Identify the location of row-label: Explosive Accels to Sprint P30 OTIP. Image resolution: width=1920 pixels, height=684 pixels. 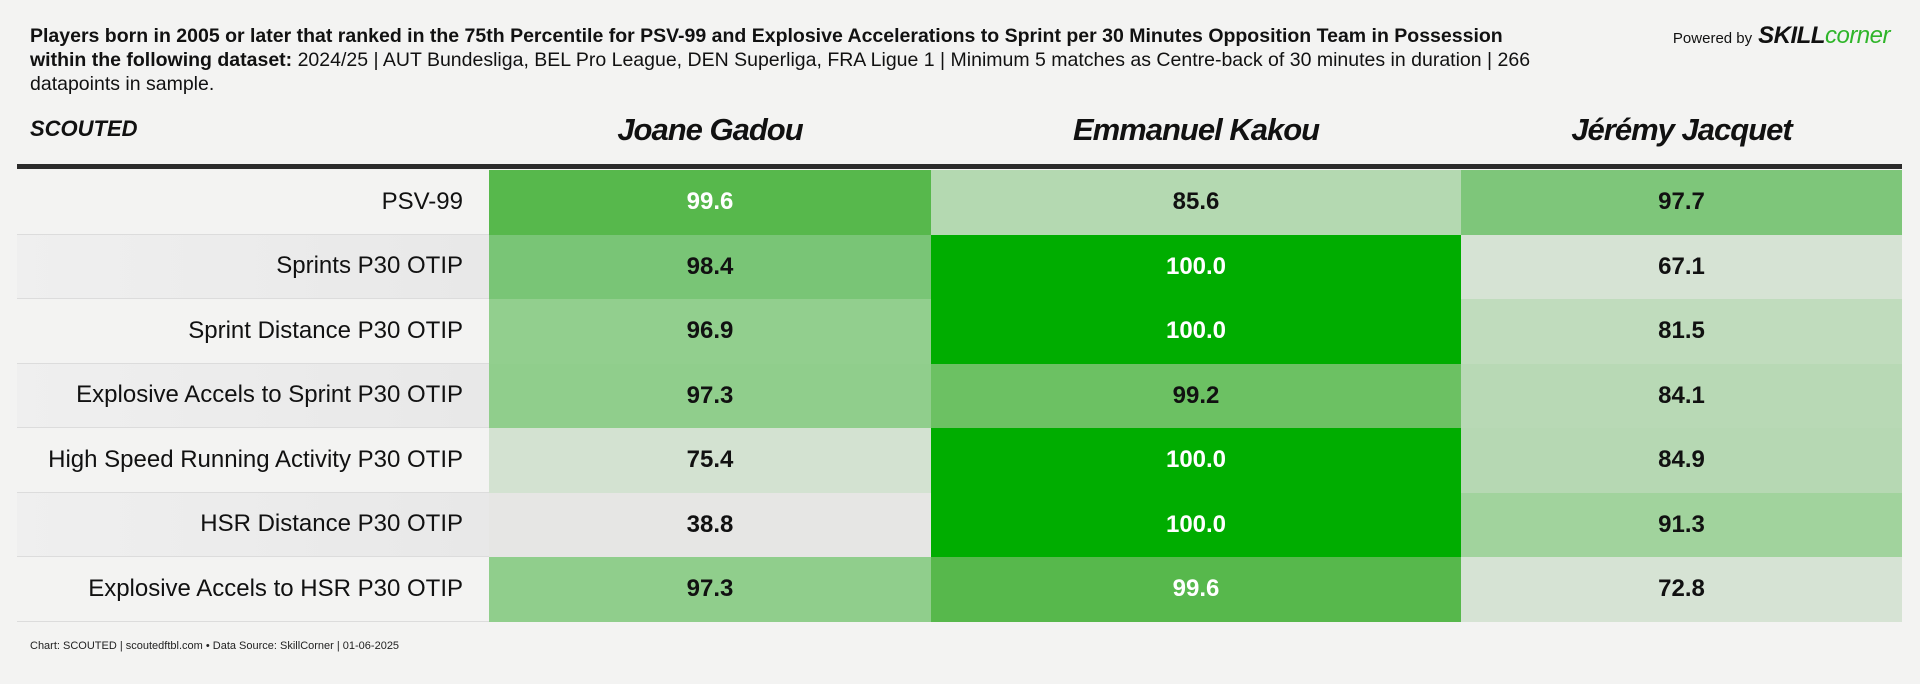
(253, 395).